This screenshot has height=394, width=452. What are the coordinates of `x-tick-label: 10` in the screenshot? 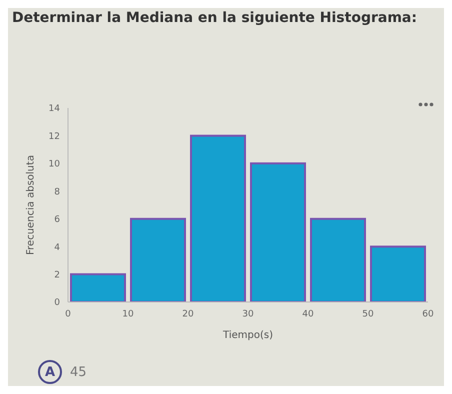 It's located at (128, 314).